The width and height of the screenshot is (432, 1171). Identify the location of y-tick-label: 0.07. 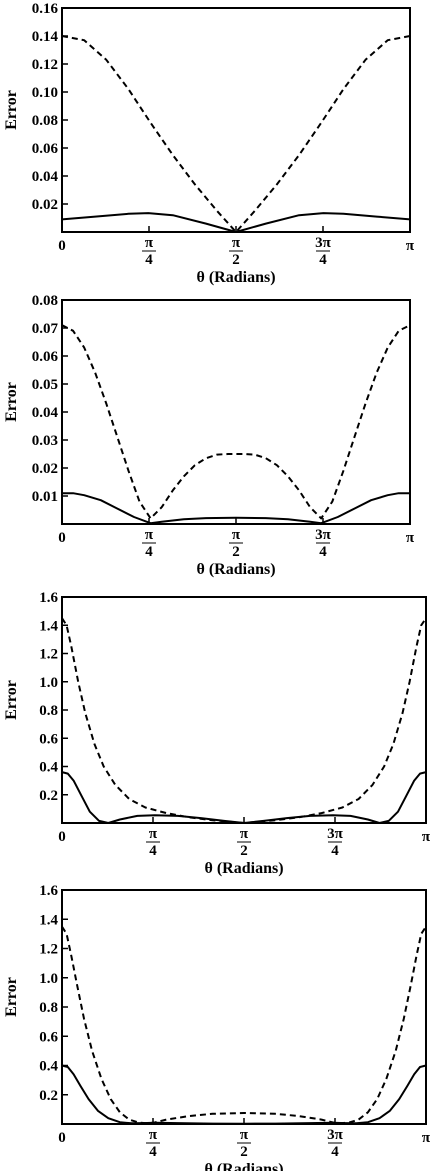
(45, 329).